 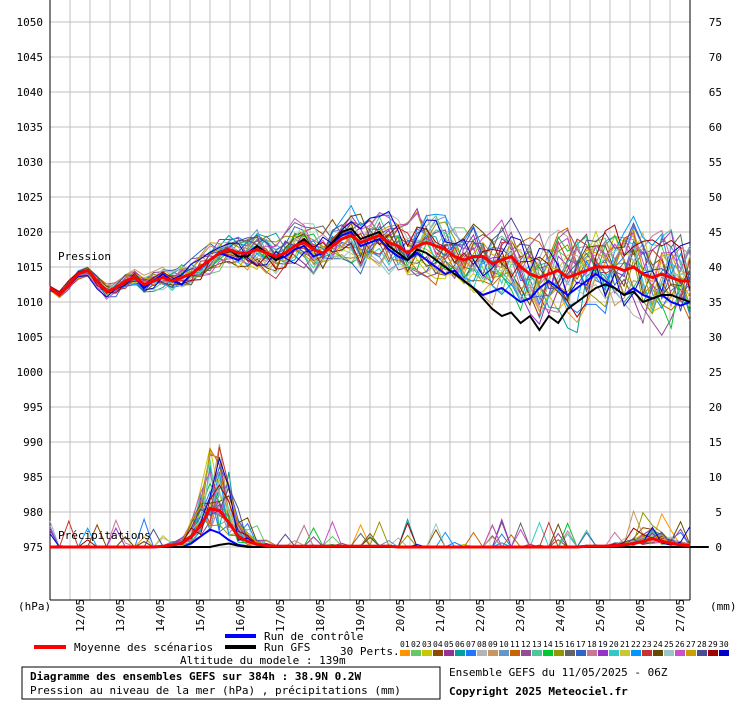 What do you see at coordinates (600, 615) in the screenshot?
I see `x-tick-label: 25/05` at bounding box center [600, 615].